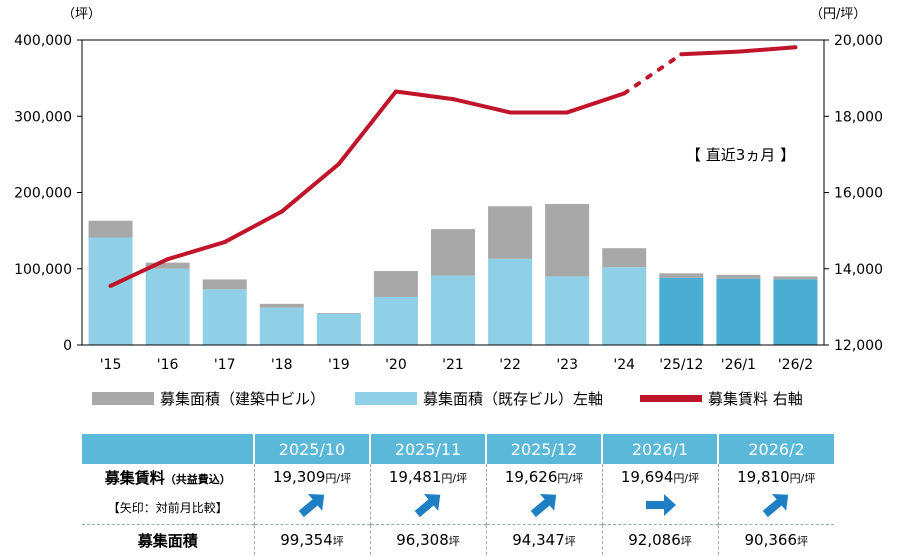 The height and width of the screenshot is (560, 900). I want to click on x-axis-tick-label: '16, so click(168, 365).